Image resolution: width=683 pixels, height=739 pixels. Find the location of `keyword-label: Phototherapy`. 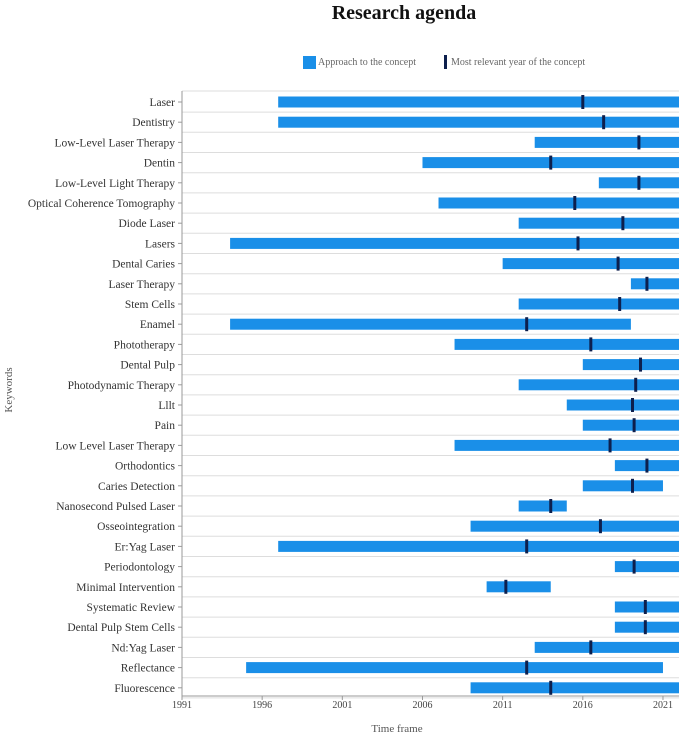

keyword-label: Phototherapy is located at coordinates (145, 345).